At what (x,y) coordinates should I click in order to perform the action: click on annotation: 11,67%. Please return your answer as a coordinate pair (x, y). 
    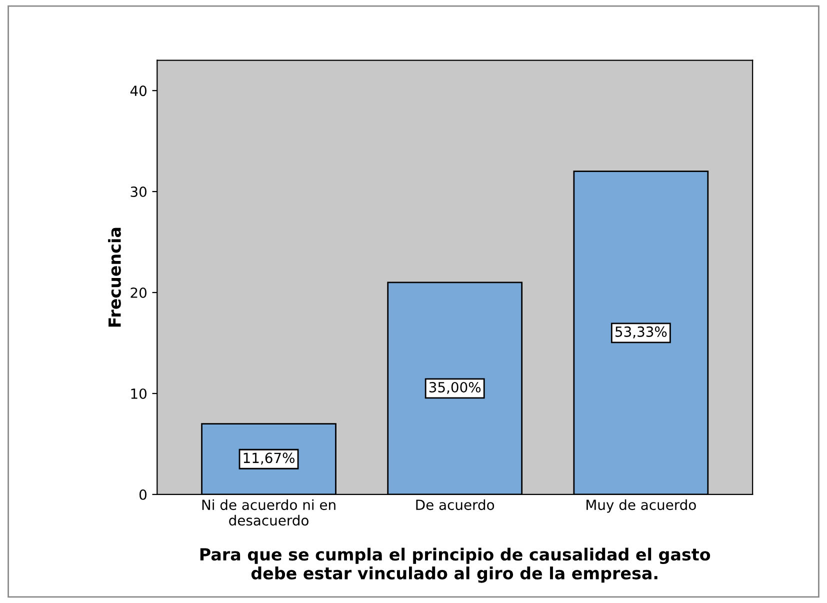
    Looking at the image, I should click on (269, 458).